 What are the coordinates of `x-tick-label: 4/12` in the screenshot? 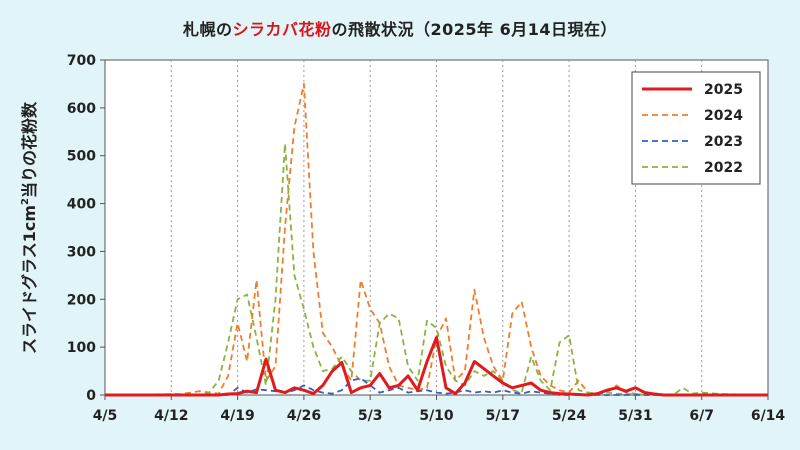 It's located at (171, 416).